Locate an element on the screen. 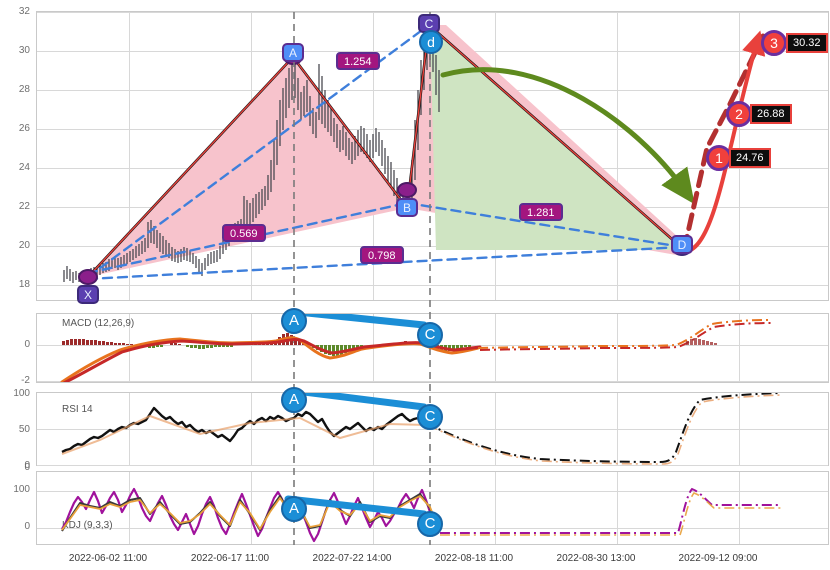 Image resolution: width=830 pixels, height=570 pixels. vertex-b is located at coordinates (407, 190).